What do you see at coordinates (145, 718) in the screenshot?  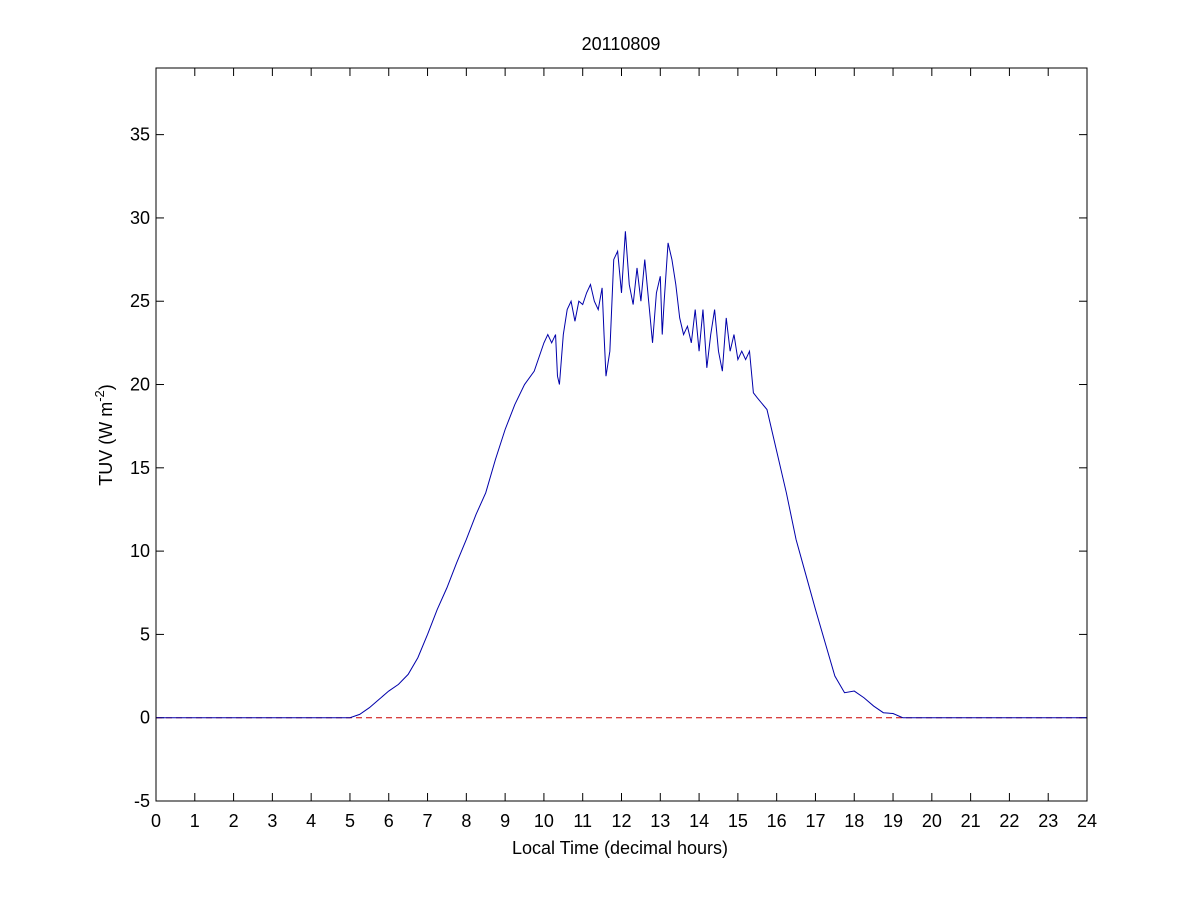 I see `y-tick-label: 0` at bounding box center [145, 718].